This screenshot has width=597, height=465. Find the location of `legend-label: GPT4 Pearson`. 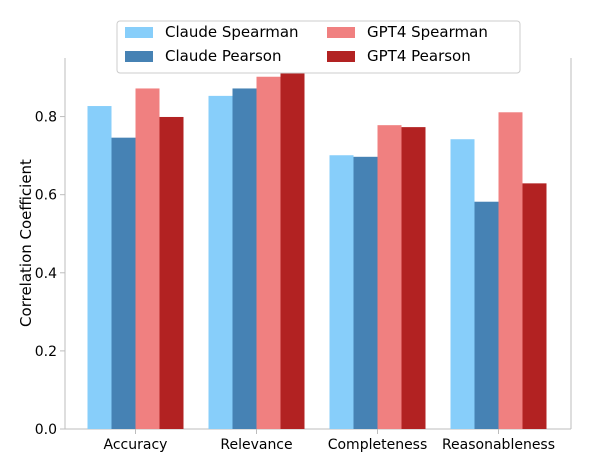

legend-label: GPT4 Pearson is located at coordinates (419, 56).